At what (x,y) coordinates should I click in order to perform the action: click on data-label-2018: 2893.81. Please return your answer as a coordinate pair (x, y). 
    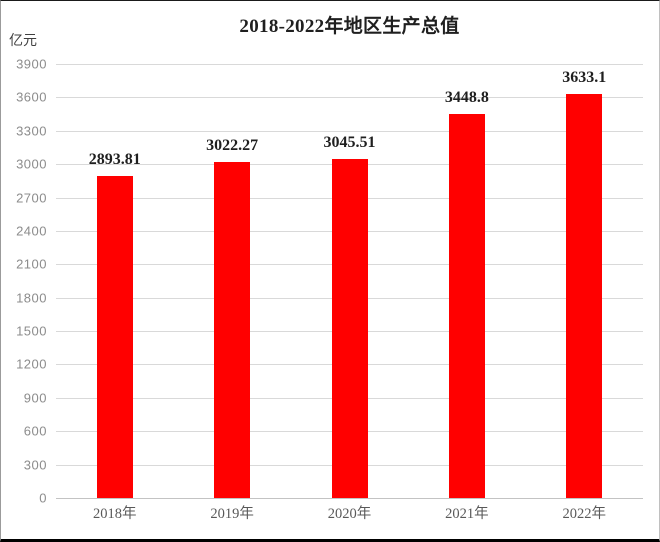
    Looking at the image, I should click on (114, 159).